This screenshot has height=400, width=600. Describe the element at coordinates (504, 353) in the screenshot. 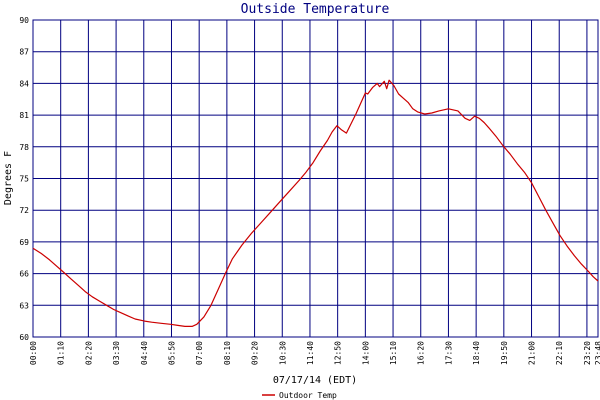

I see `x-tick-label: 19:50` at that location.